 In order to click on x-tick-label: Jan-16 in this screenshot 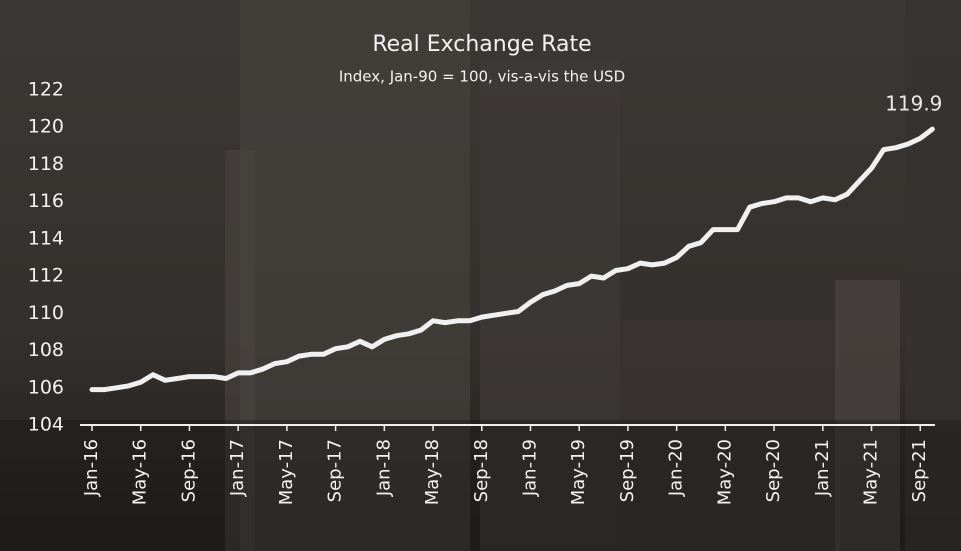, I will do `click(91, 468)`.